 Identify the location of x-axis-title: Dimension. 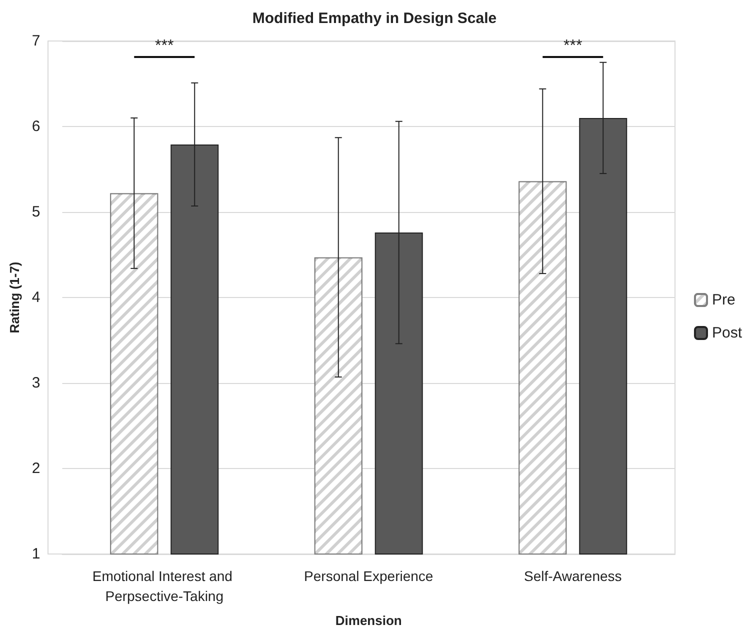
(368, 620).